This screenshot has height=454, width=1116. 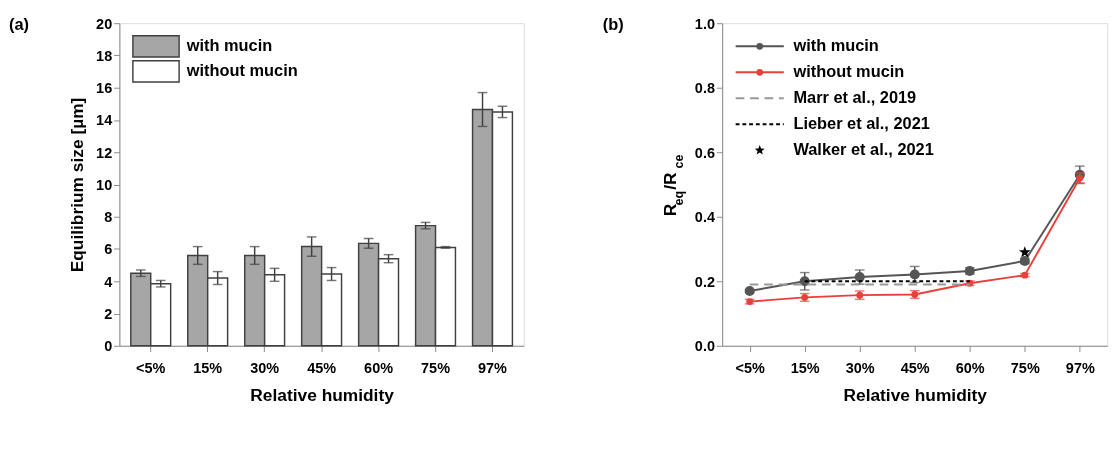 What do you see at coordinates (104, 55) in the screenshot?
I see `y-tick-label: 18` at bounding box center [104, 55].